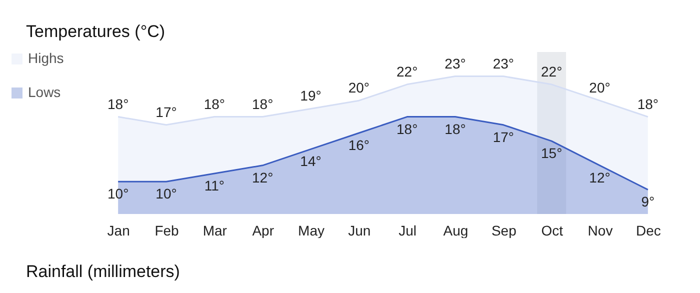 The image size is (700, 293). What do you see at coordinates (359, 145) in the screenshot?
I see `data-label: 16°` at bounding box center [359, 145].